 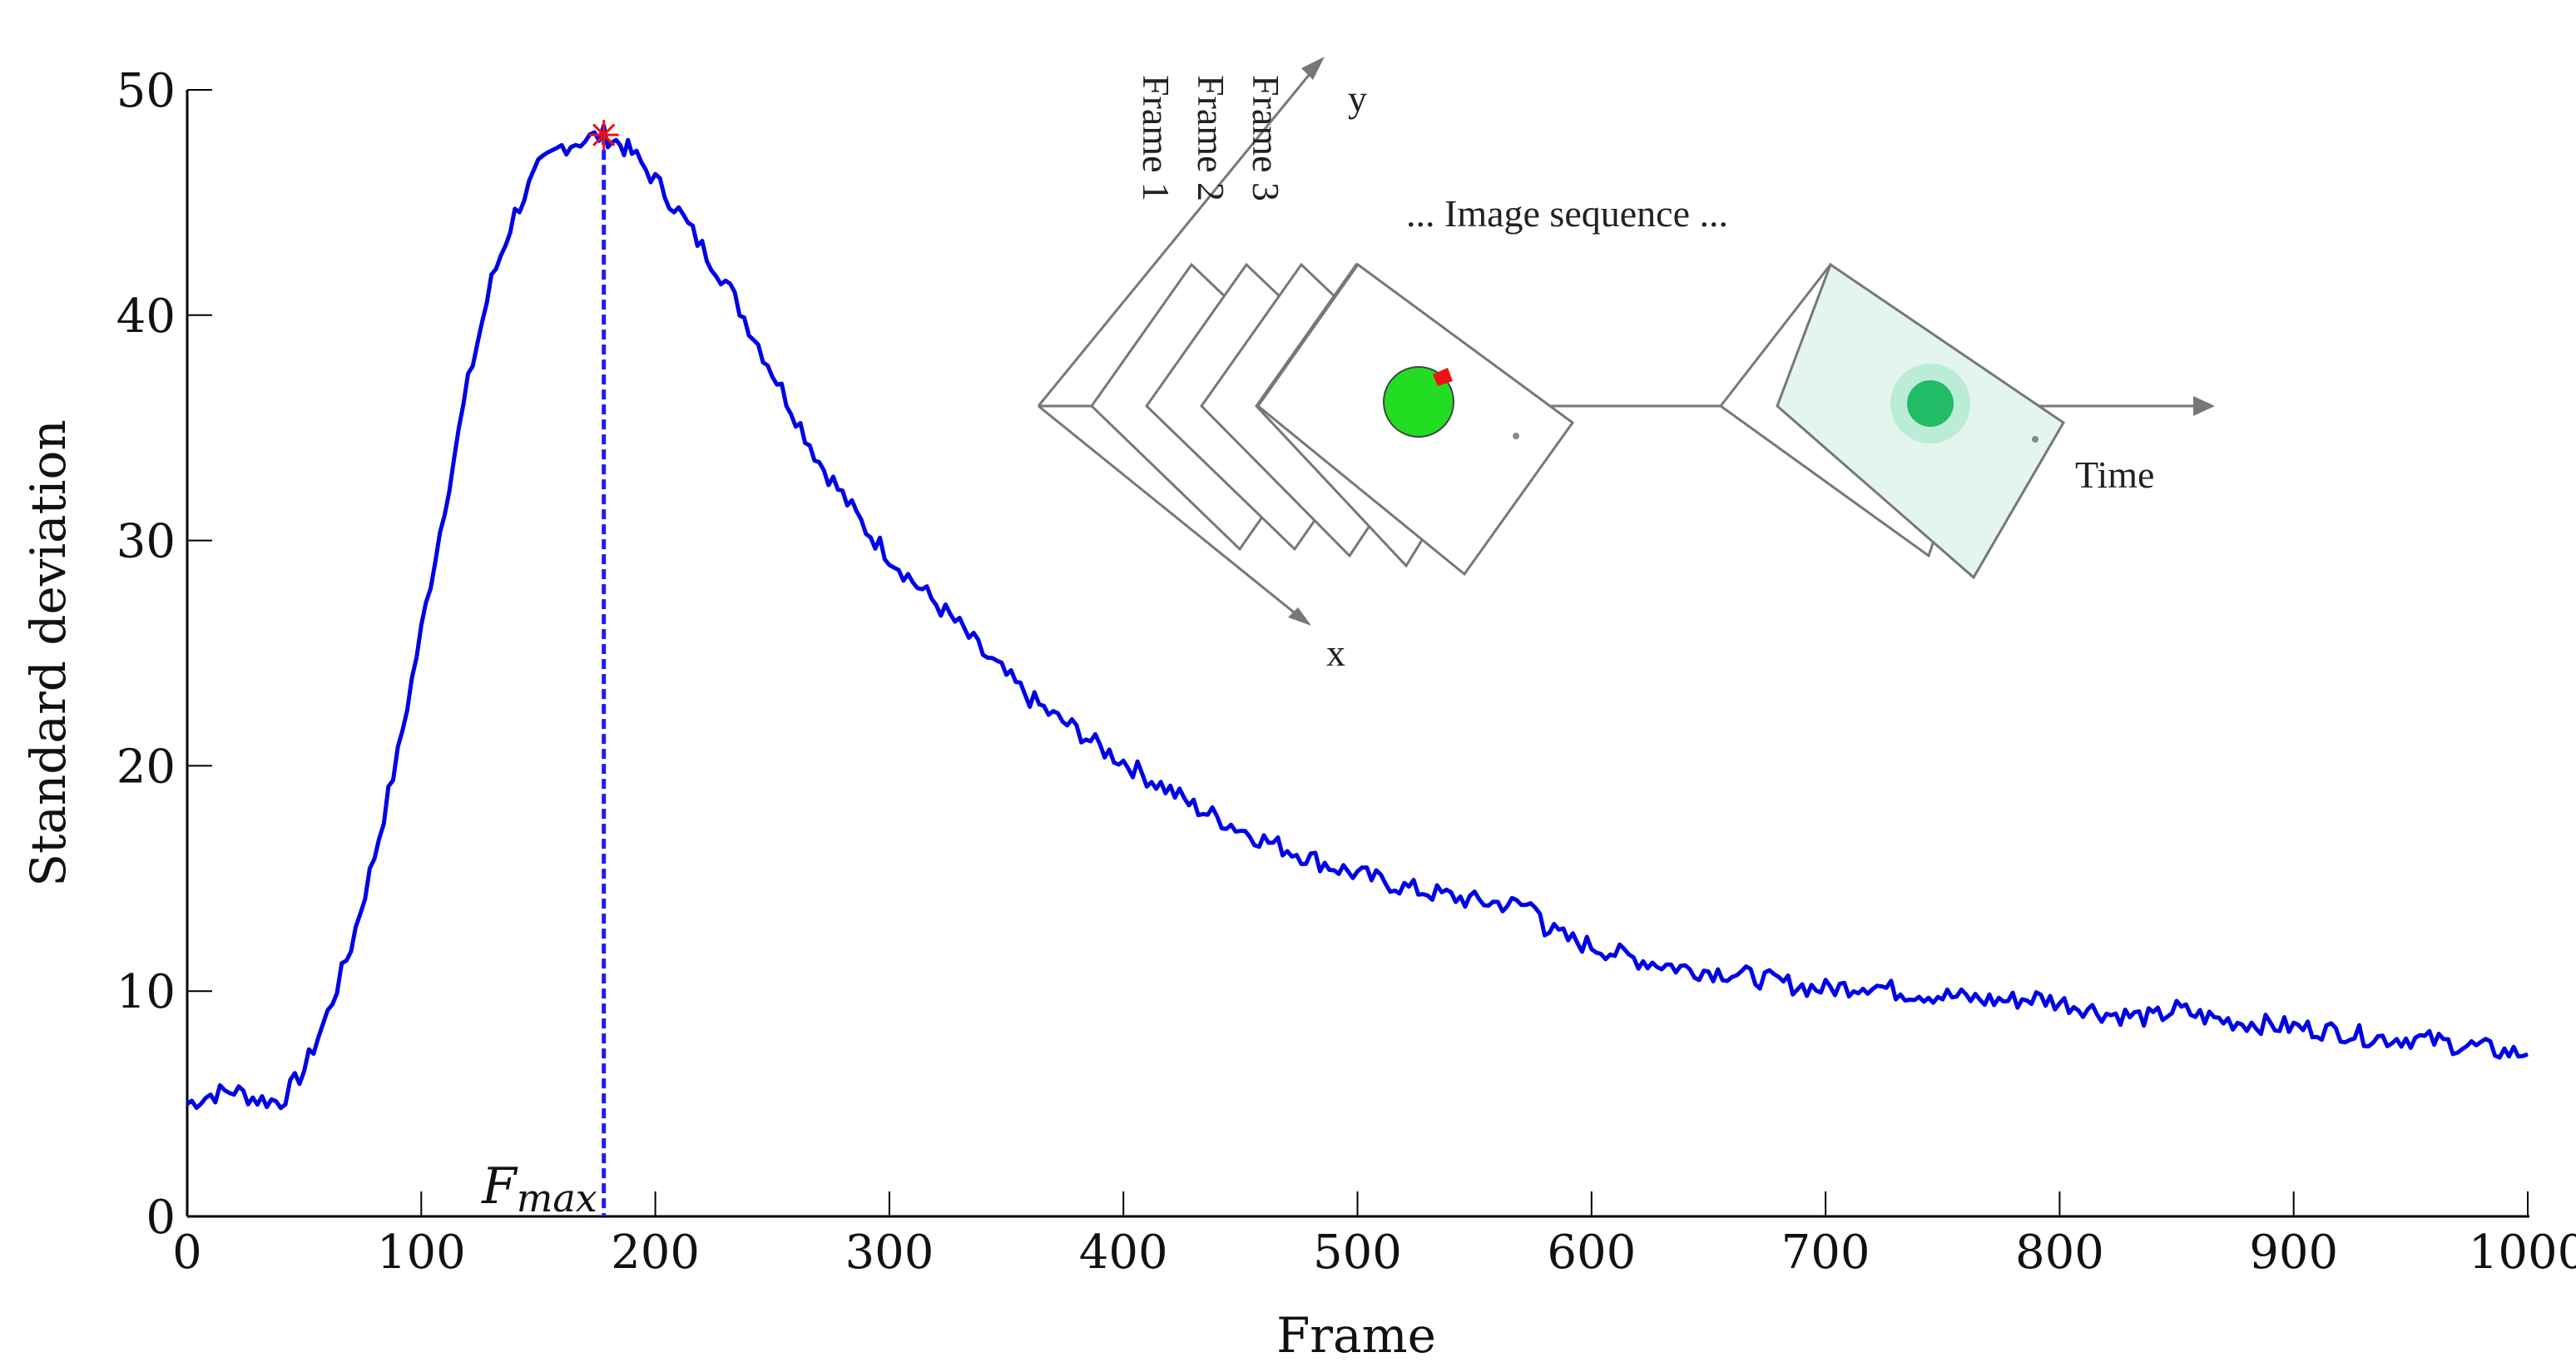 I want to click on late-blob, so click(x=1931, y=403).